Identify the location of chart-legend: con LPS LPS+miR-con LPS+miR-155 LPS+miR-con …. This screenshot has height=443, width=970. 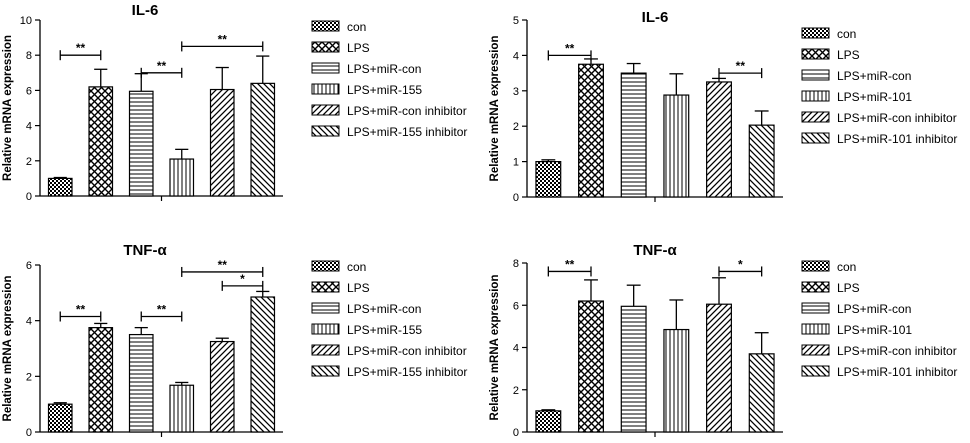
(389, 79).